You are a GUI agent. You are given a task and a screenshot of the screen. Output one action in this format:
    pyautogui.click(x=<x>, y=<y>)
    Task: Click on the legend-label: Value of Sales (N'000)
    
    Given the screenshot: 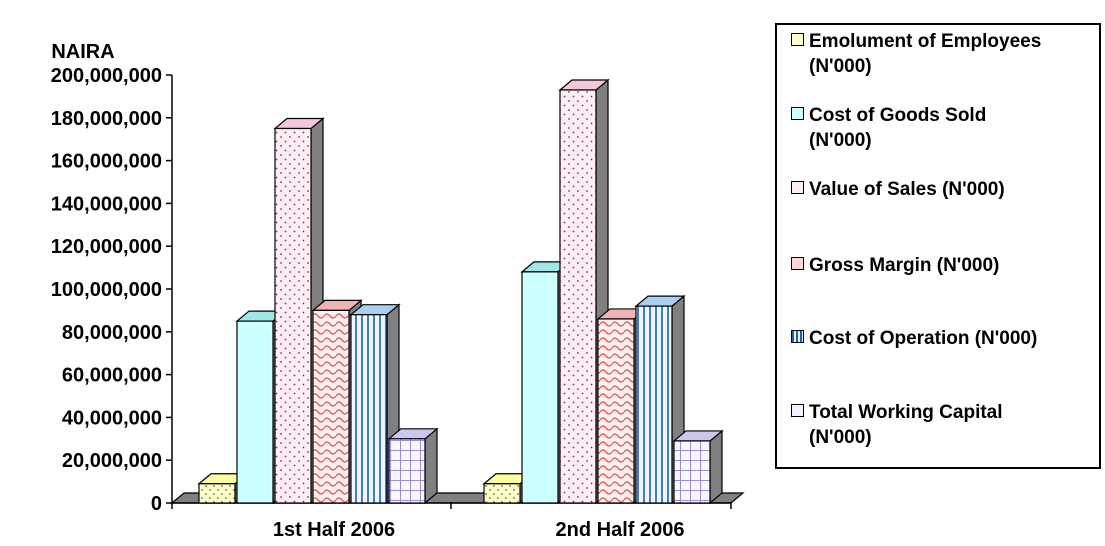 What is the action you would take?
    pyautogui.click(x=954, y=189)
    